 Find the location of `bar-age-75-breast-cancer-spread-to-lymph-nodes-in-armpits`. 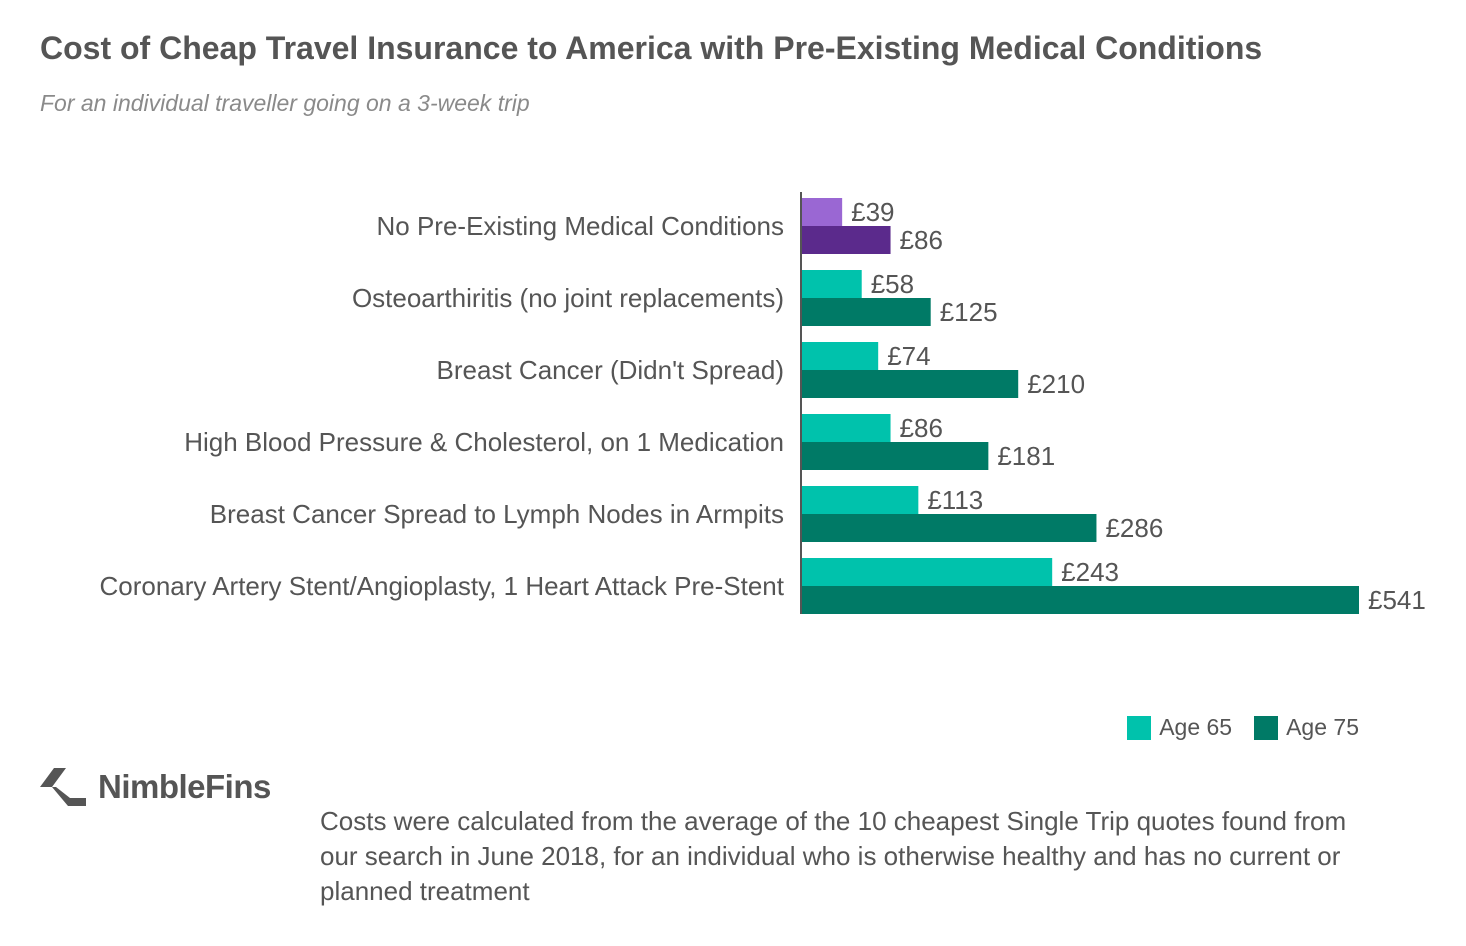

bar-age-75-breast-cancer-spread-to-lymph-nodes-in-armpits is located at coordinates (949, 528).